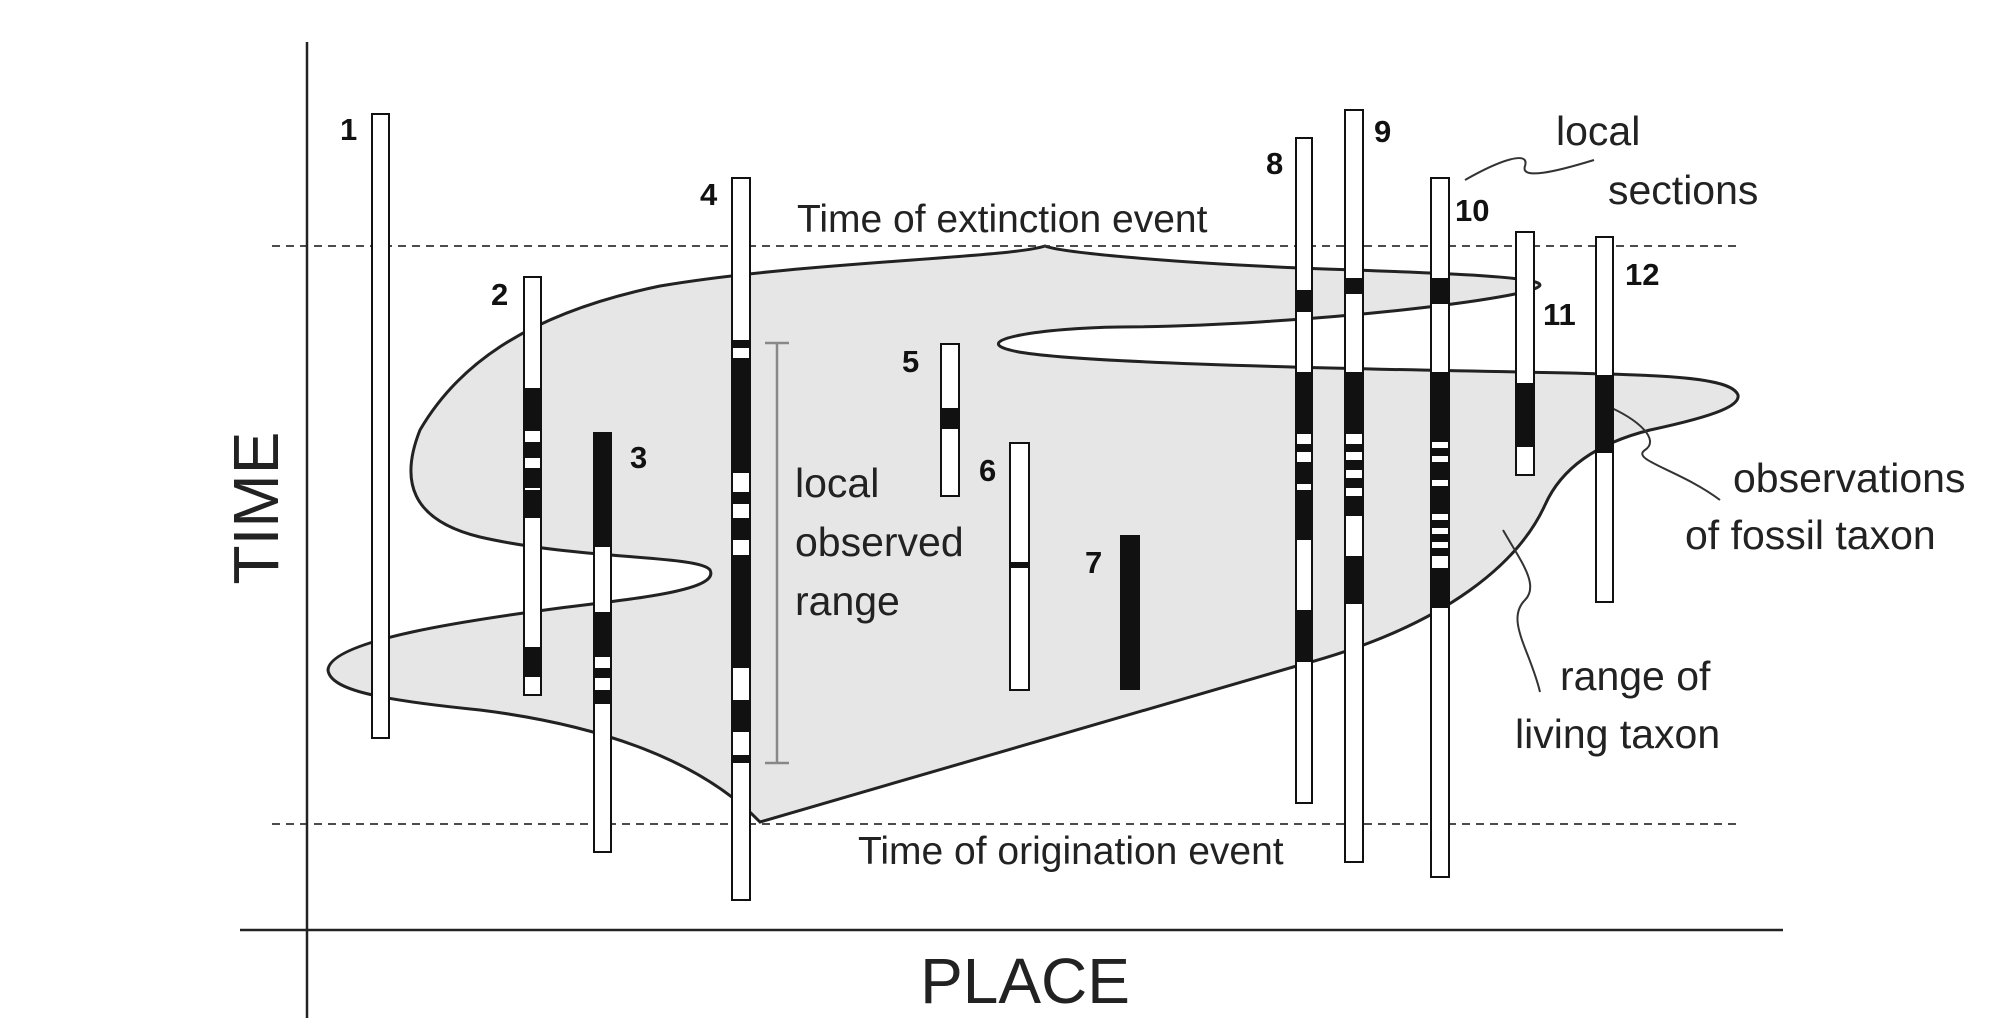  I want to click on observations-leader, so click(1662, 452).